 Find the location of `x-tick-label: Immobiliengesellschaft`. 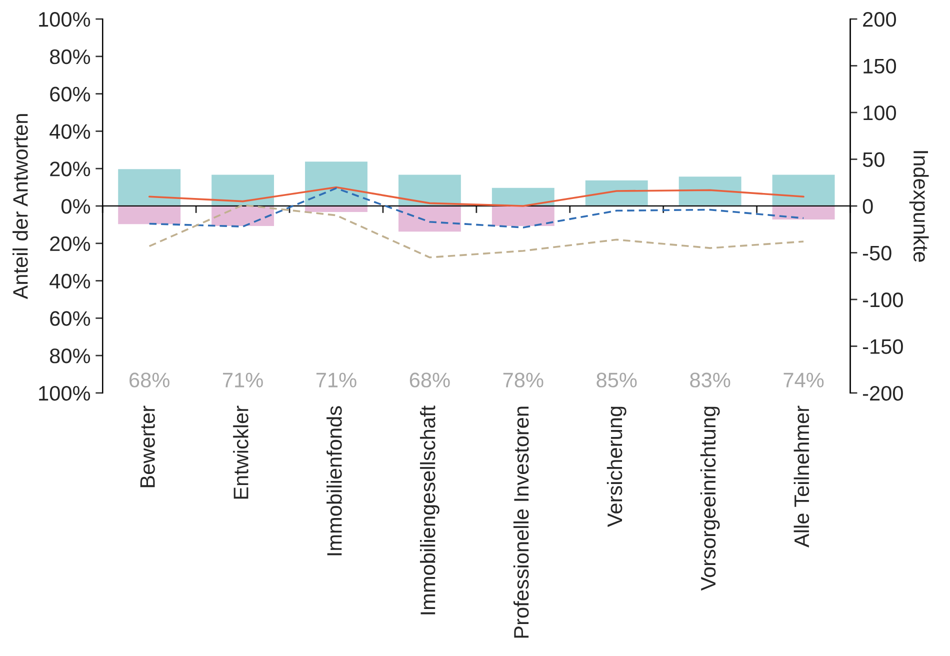

x-tick-label: Immobiliengesellschaft is located at coordinates (430, 510).